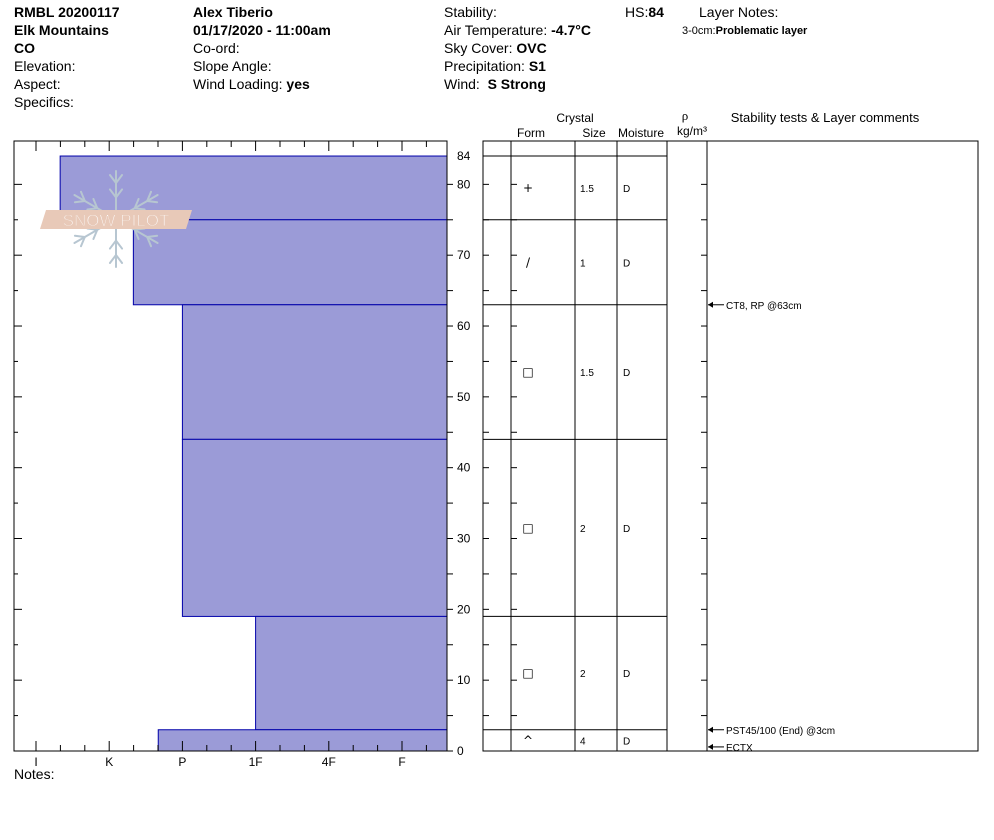 The width and height of the screenshot is (994, 840). Describe the element at coordinates (464, 156) in the screenshot. I see `height-tick-label: 84` at that location.